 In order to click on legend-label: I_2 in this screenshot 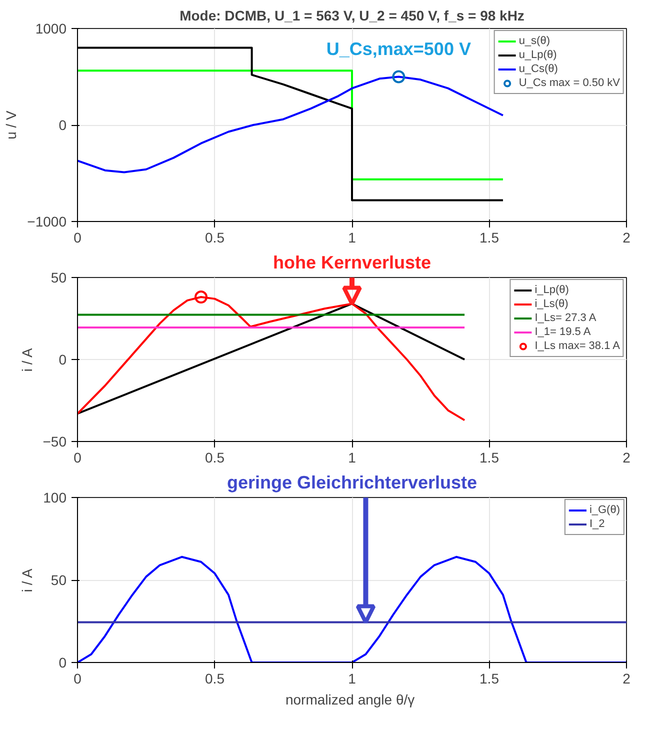, I will do `click(597, 524)`.